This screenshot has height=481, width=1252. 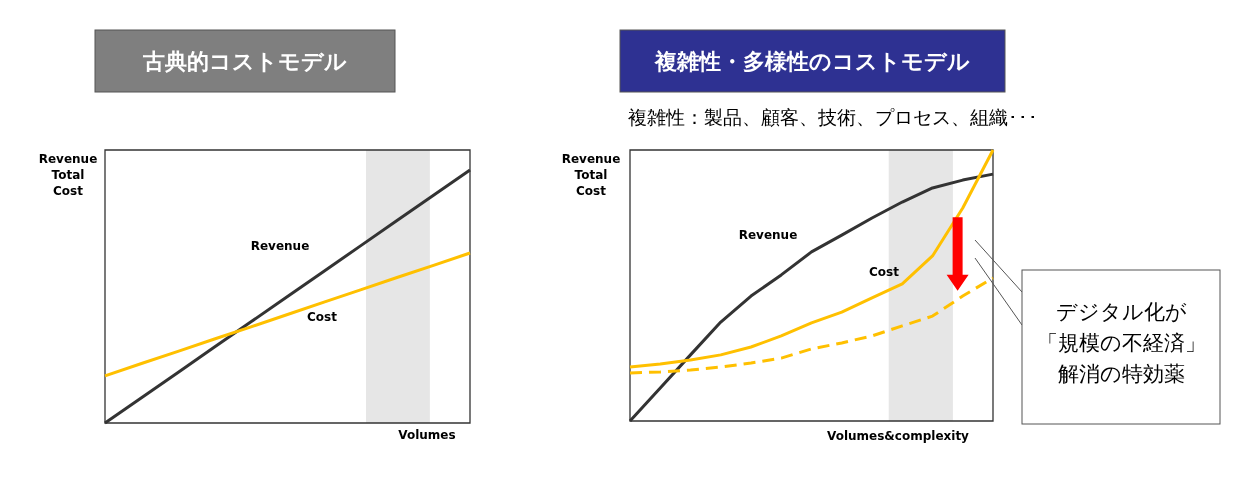 I want to click on chart-title: 複雑性・多様性のコストモデル, so click(x=812, y=61).